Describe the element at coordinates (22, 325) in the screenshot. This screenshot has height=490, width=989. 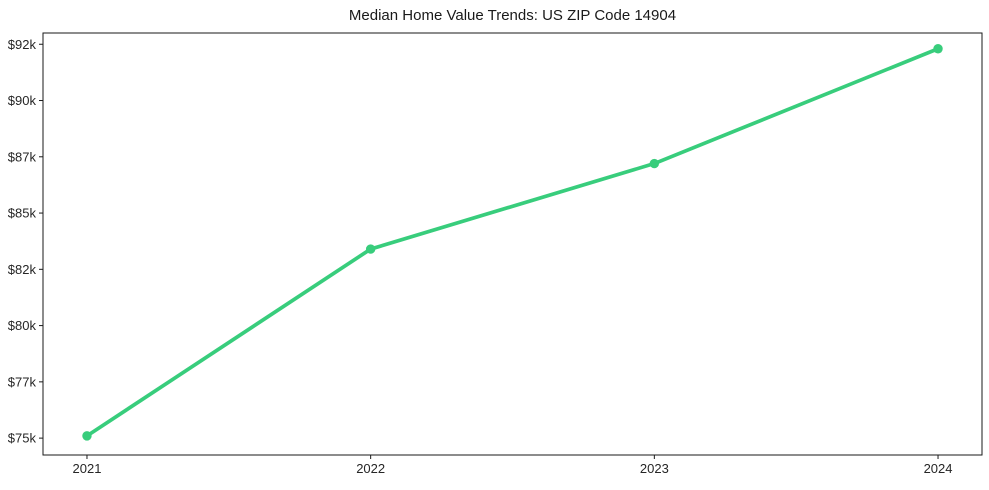
I see `y-tick-label: $80k` at that location.